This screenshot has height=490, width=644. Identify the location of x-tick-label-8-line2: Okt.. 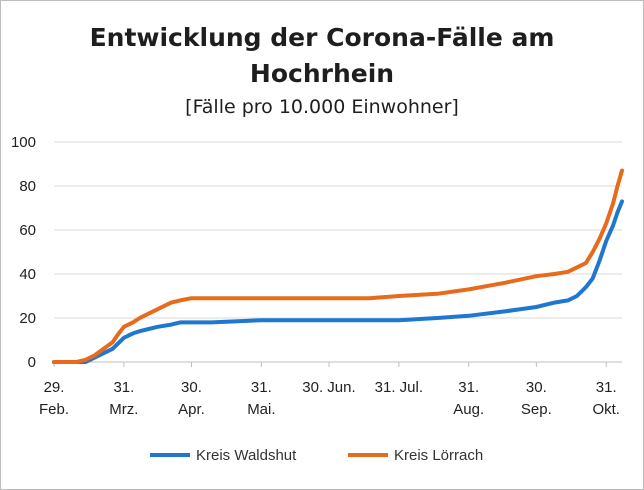
(606, 409).